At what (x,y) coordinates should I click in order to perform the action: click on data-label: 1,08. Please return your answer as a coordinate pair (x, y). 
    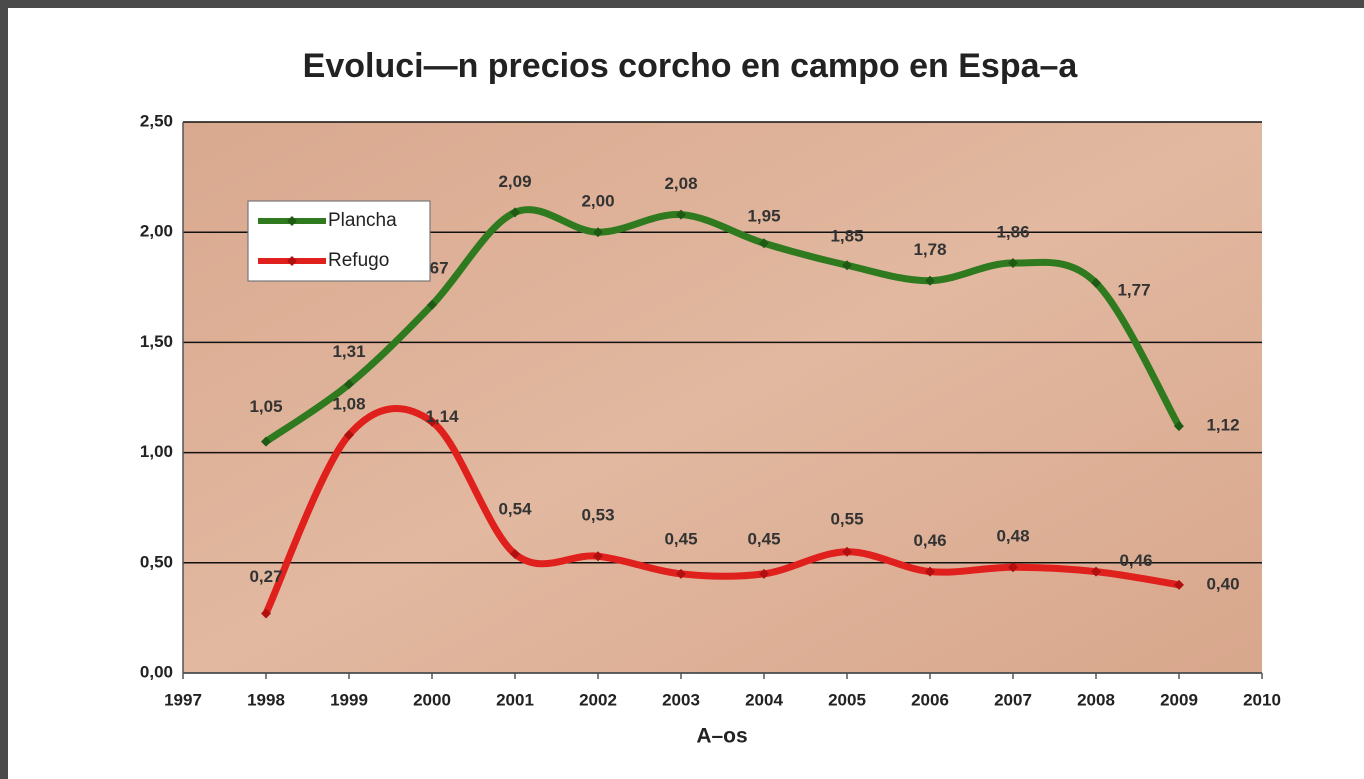
    Looking at the image, I should click on (348, 403).